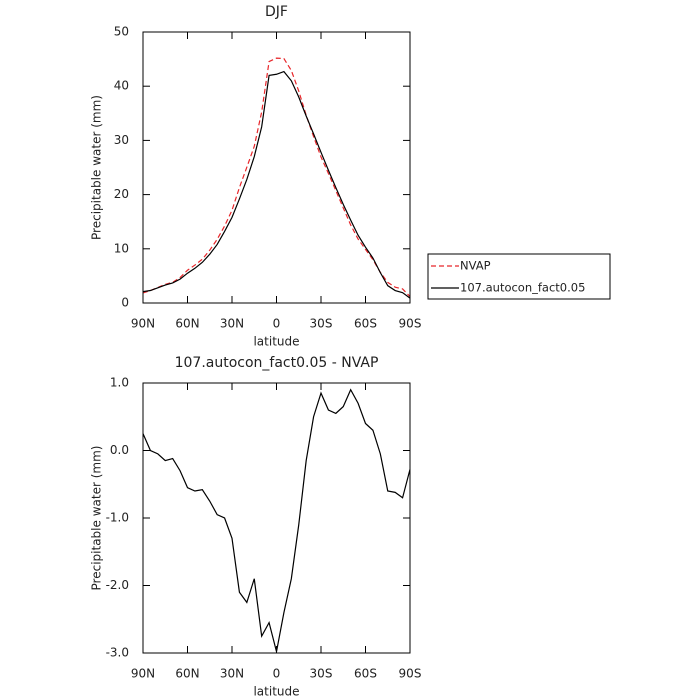 Image resolution: width=700 pixels, height=700 pixels. Describe the element at coordinates (277, 363) in the screenshot. I see `chart-title: 107.autocon_fact0.05 - NVAP` at that location.